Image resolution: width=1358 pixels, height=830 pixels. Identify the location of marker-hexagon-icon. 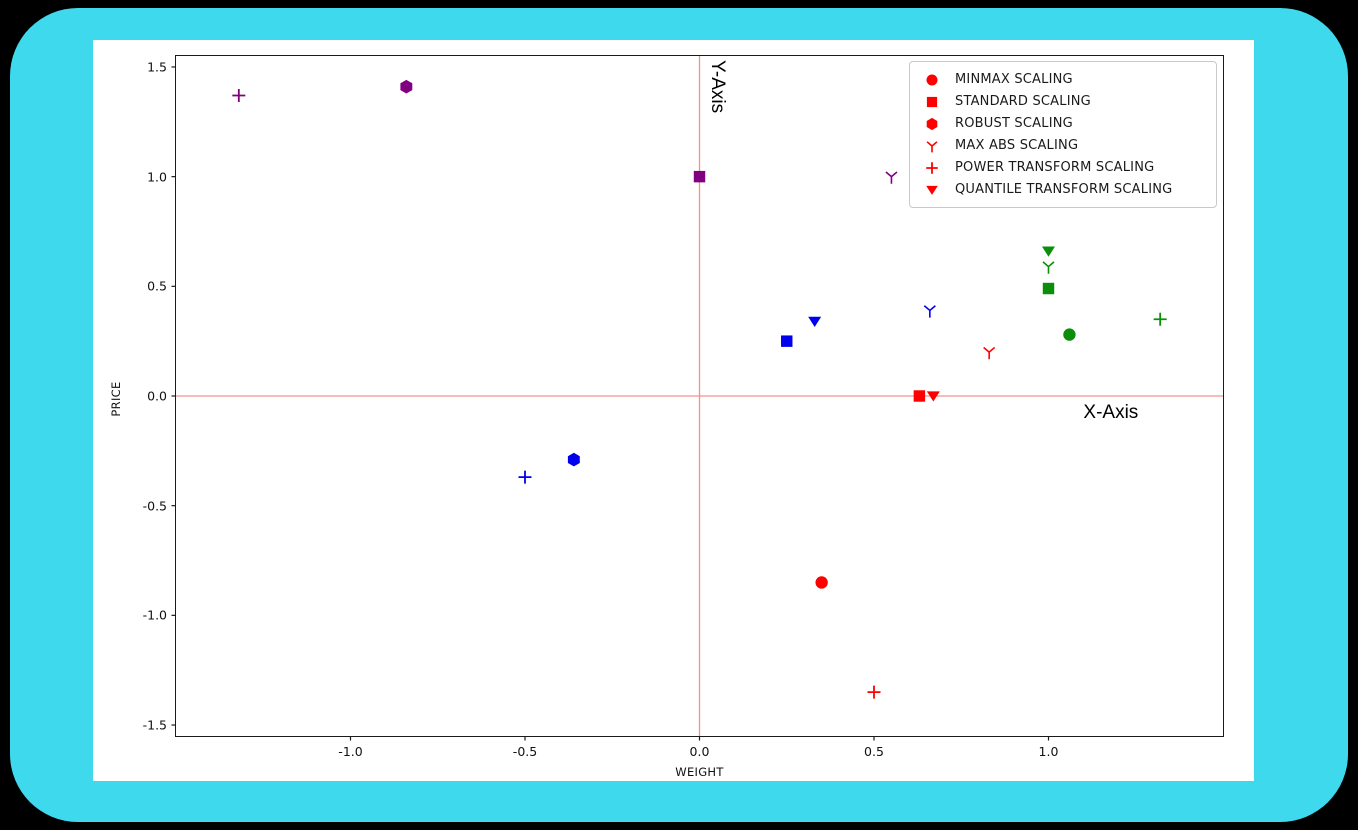
(932, 123).